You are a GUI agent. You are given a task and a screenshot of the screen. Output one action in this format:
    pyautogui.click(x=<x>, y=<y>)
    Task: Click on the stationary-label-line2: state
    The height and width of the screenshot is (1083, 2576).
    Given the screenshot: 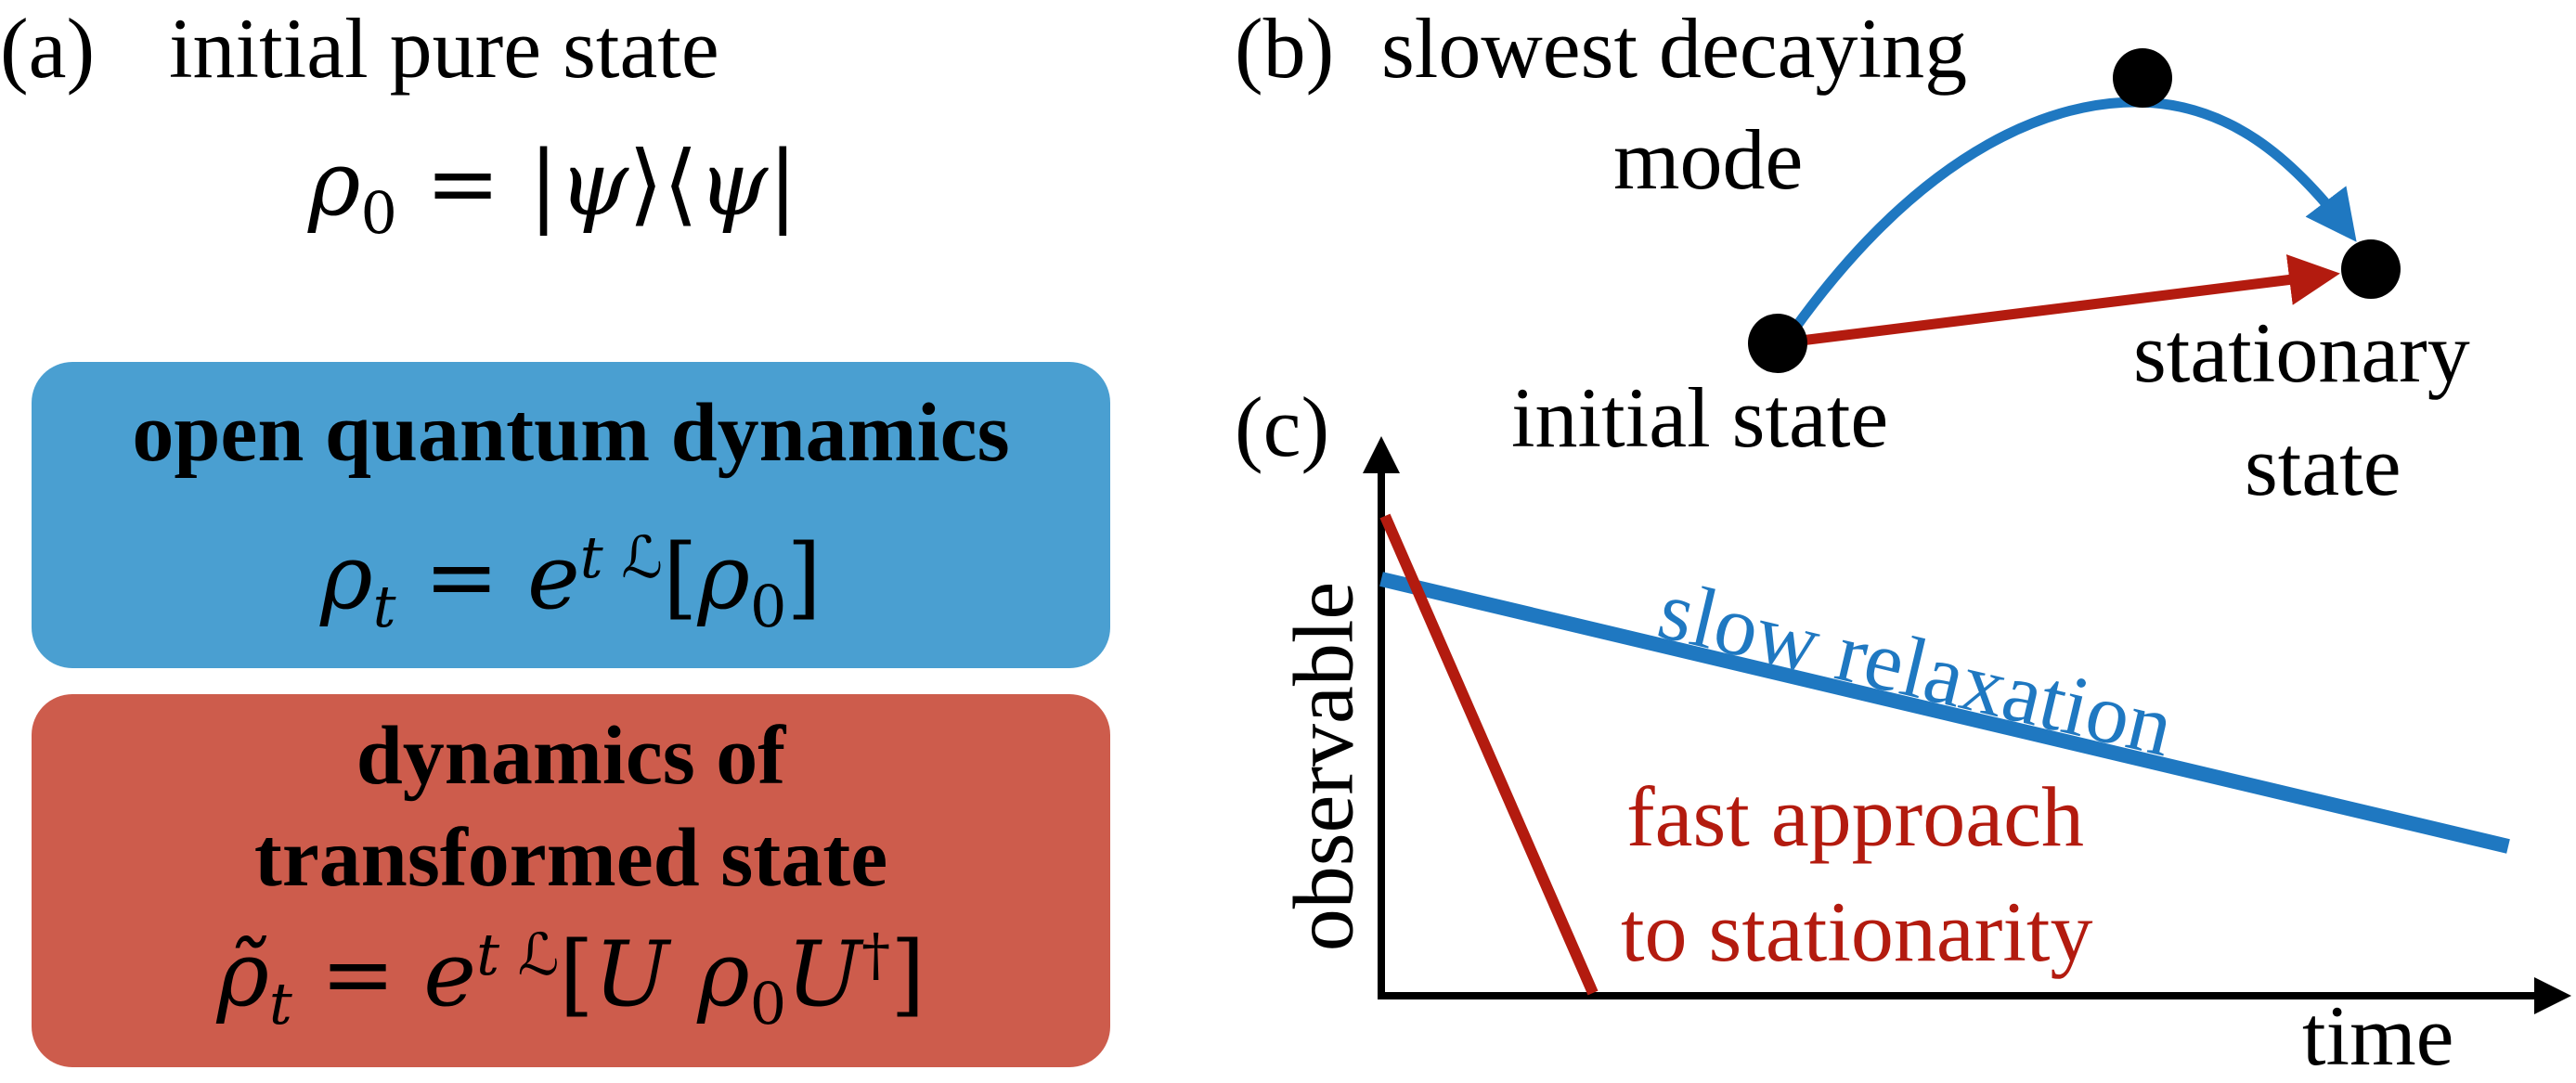 What is the action you would take?
    pyautogui.click(x=2323, y=466)
    